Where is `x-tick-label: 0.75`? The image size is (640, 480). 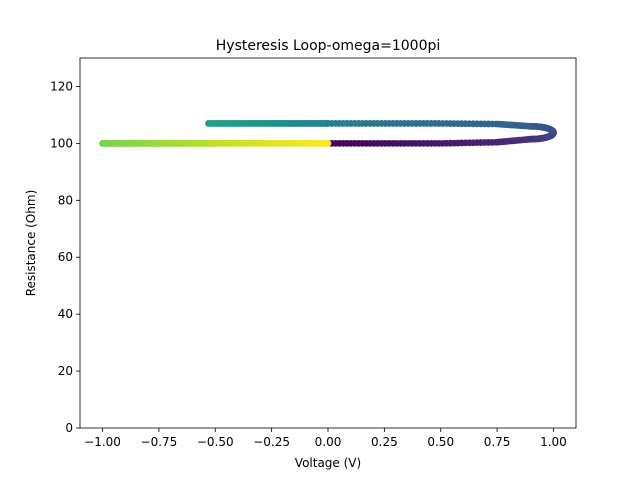 x-tick-label: 0.75 is located at coordinates (497, 442).